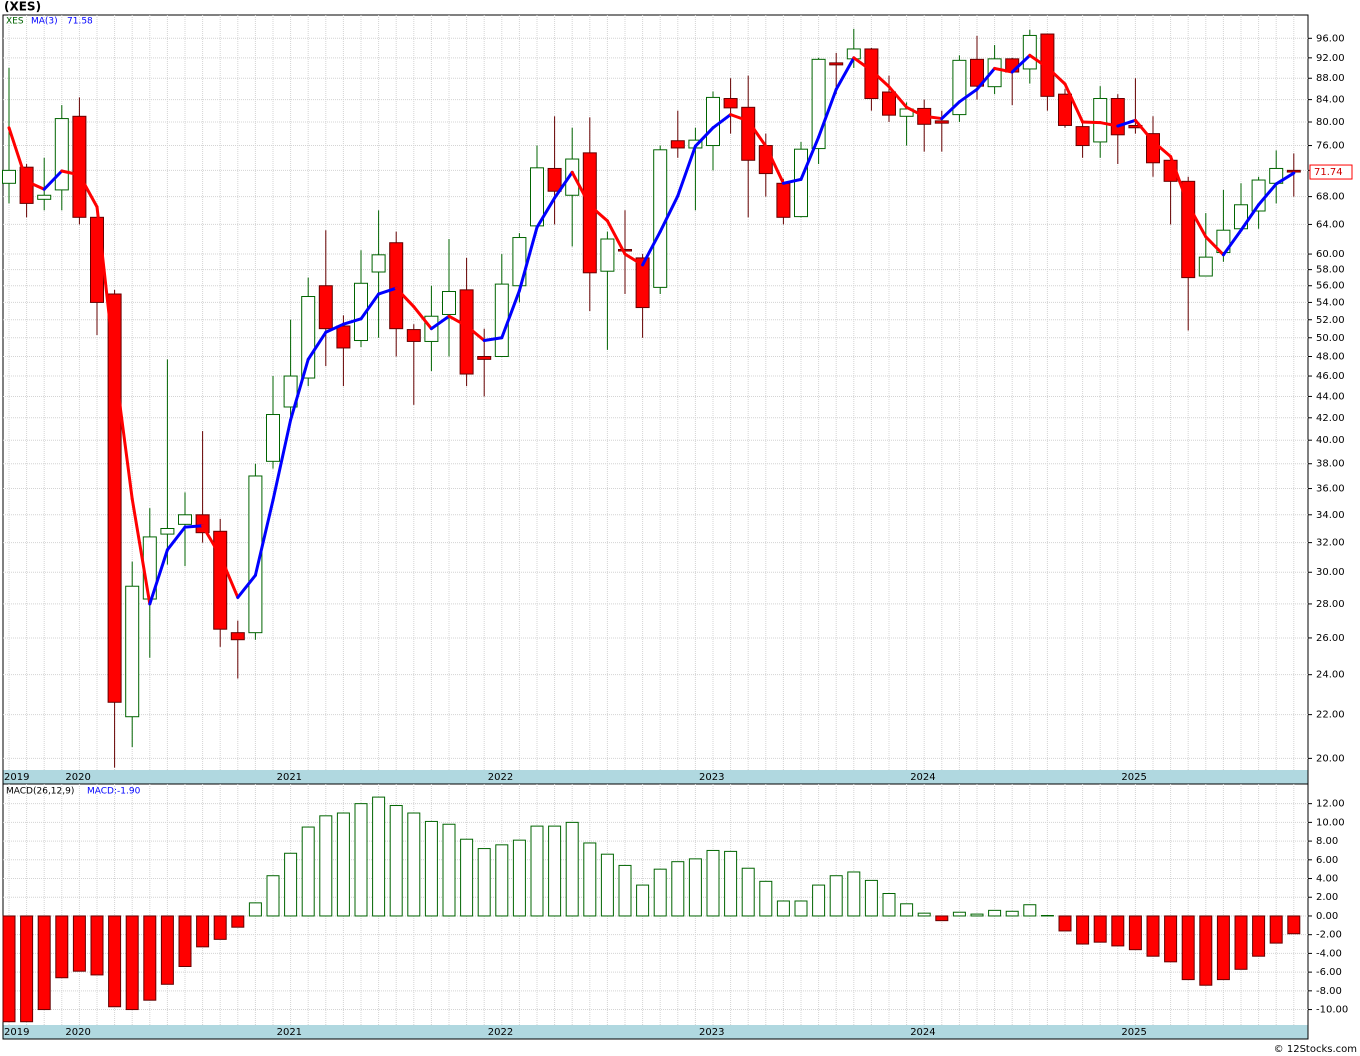  What do you see at coordinates (1330, 320) in the screenshot?
I see `y-tick-label: 52.00` at bounding box center [1330, 320].